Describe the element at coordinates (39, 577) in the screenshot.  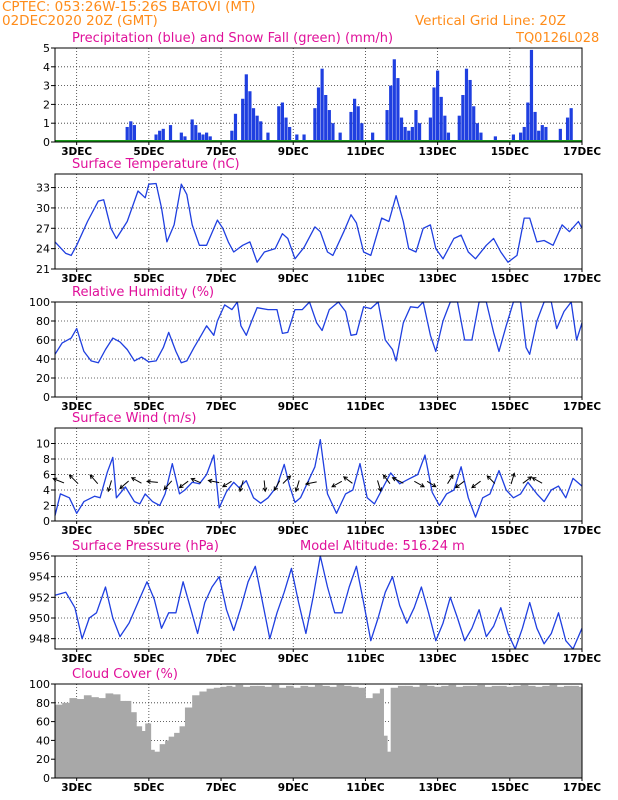
I see `y-tick-label: 954` at that location.